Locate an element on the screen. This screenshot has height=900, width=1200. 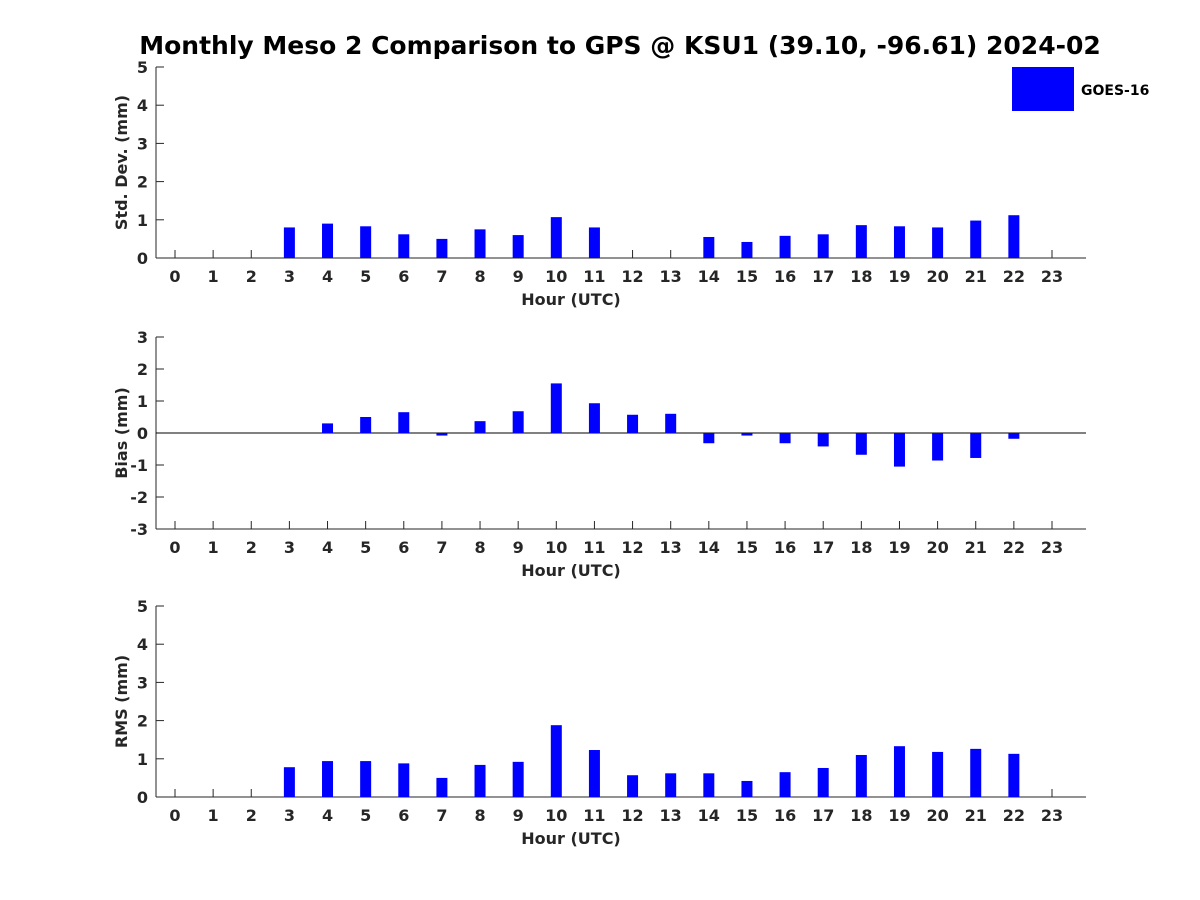
y-axis-label: RMS (mm) is located at coordinates (121, 701).